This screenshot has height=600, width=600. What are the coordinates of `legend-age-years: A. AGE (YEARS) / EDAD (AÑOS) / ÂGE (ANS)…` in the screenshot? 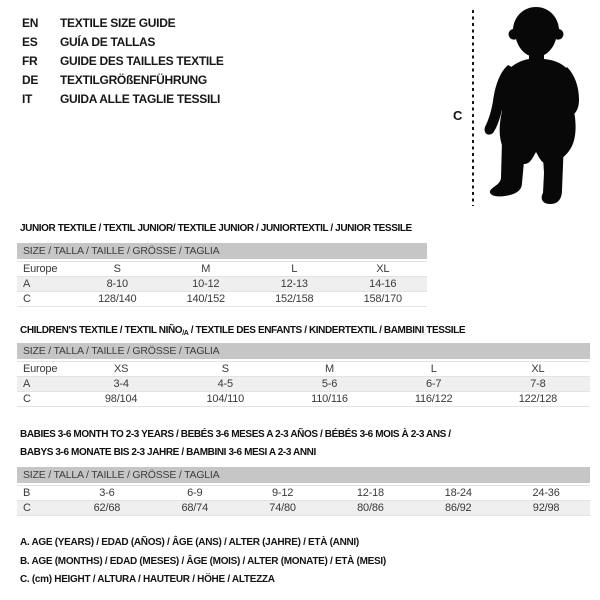 It's located at (189, 542).